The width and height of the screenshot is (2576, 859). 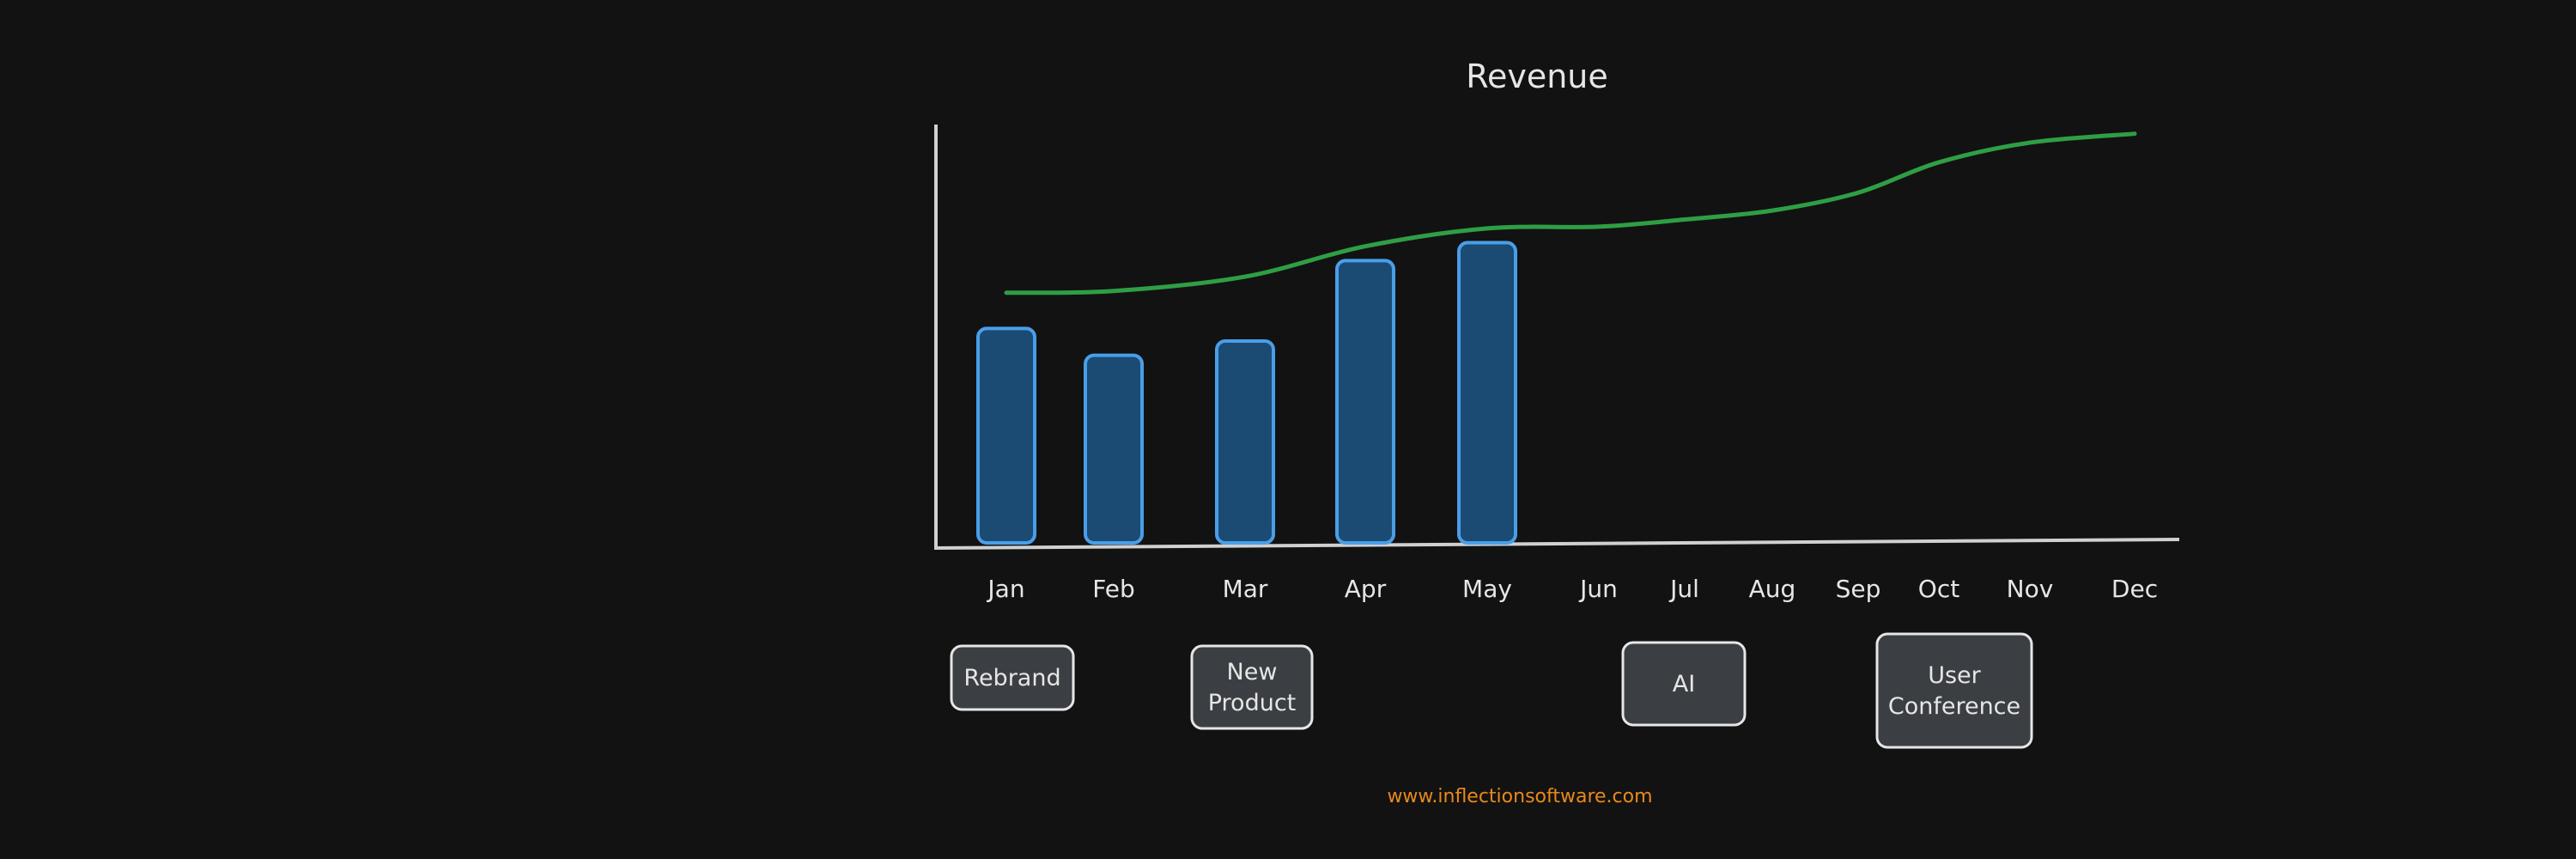 What do you see at coordinates (1939, 162) in the screenshot?
I see `line-point-oct` at bounding box center [1939, 162].